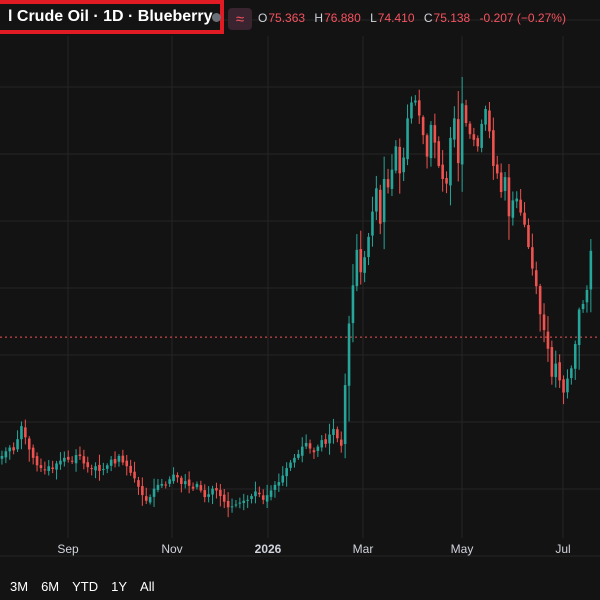 The image size is (600, 600). I want to click on symbol-title: l Crude Oil · 1D · Blueberry, so click(110, 16).